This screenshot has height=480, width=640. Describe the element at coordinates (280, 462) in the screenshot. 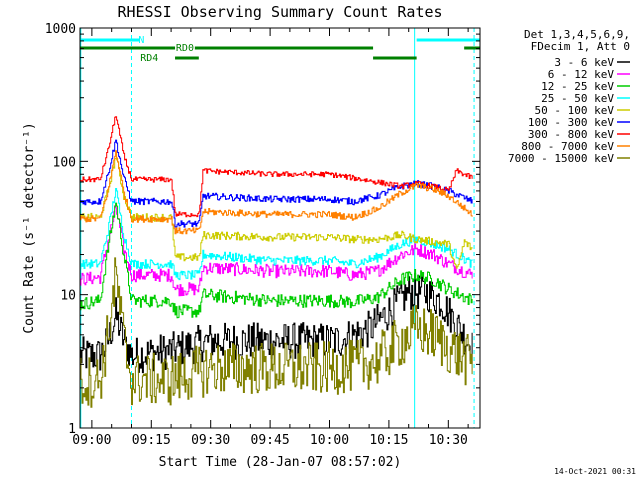

I see `x-axis-label: Start Time (28-Jan-07 08:57:02)` at that location.